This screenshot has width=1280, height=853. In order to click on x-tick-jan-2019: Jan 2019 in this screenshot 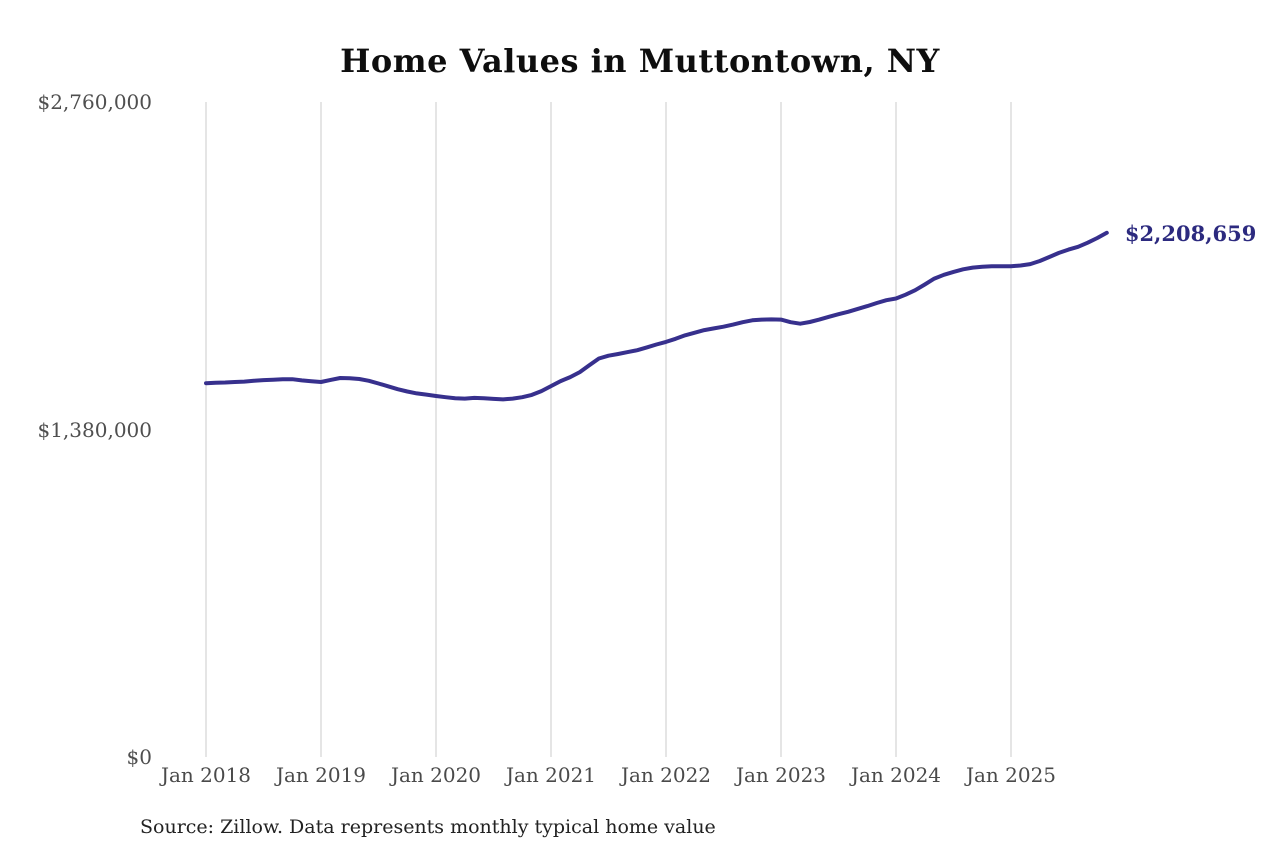, I will do `click(321, 775)`.